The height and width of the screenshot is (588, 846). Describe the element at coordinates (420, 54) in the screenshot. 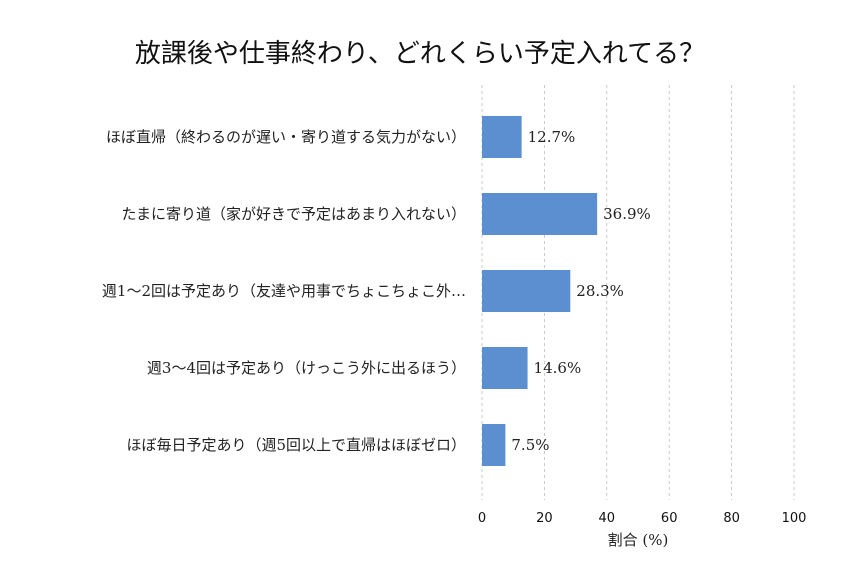

I see `chart-title: 放課後や仕事終わり、どれくらい予定入れてる？` at that location.